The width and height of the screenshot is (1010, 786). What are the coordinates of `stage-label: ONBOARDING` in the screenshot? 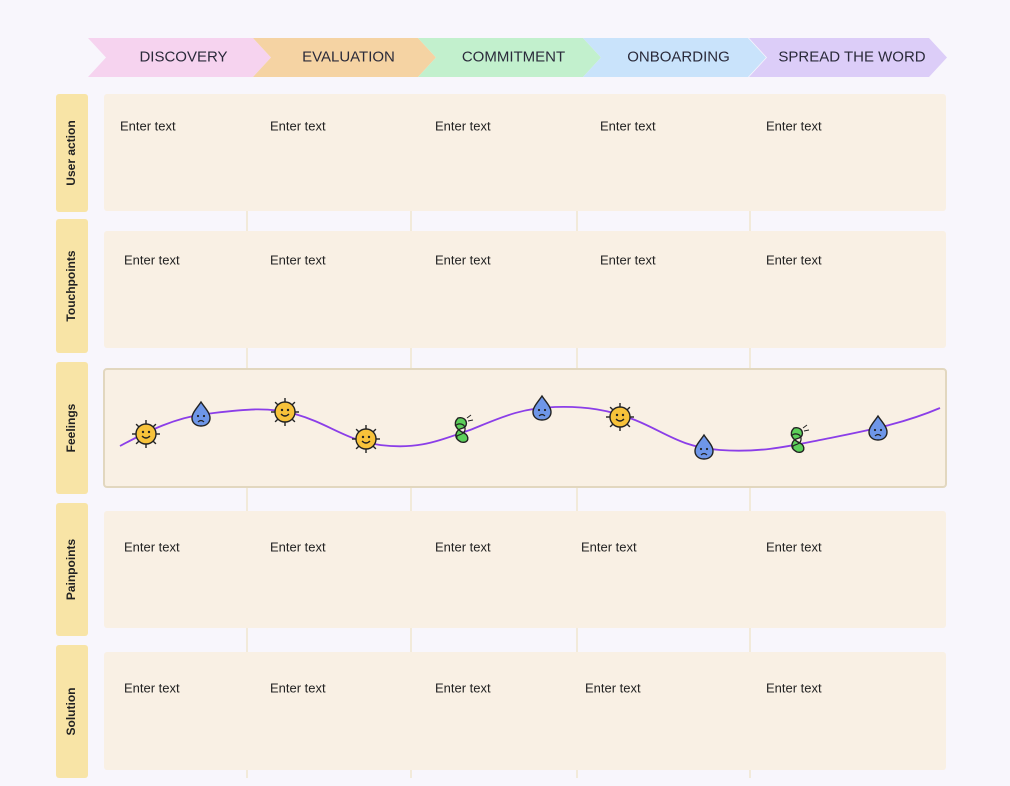 It's located at (678, 56).